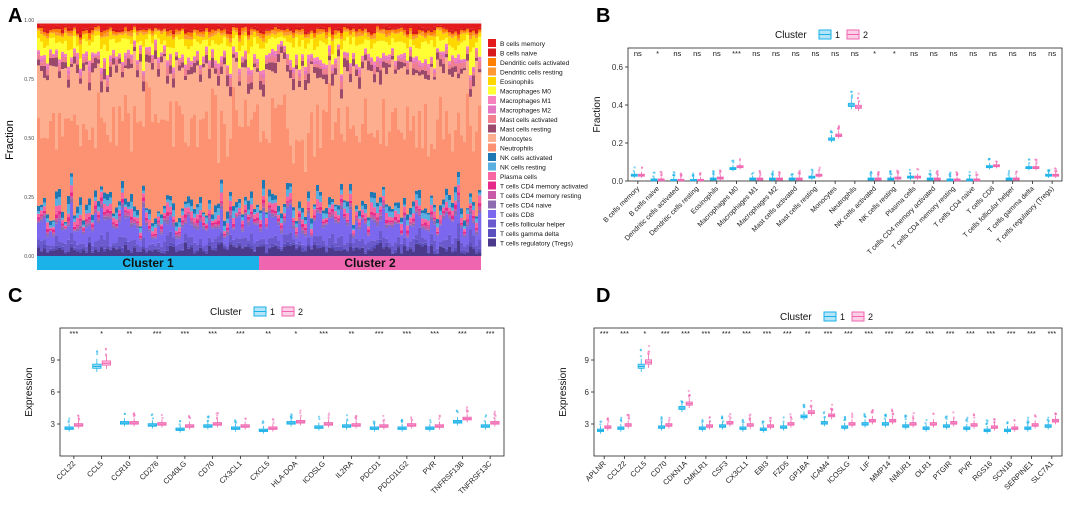 The width and height of the screenshot is (1065, 507). Describe the element at coordinates (29, 21) in the screenshot. I see `panel-a-ytick-label: 1.00` at that location.